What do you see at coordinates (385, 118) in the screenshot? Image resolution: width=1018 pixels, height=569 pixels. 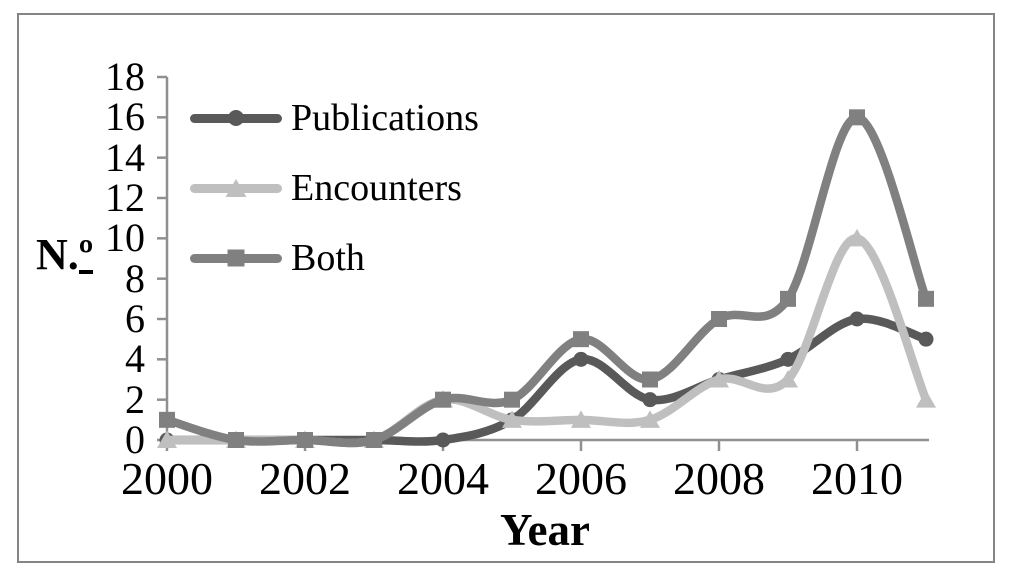 I see `legend-label-publications: Publications` at bounding box center [385, 118].